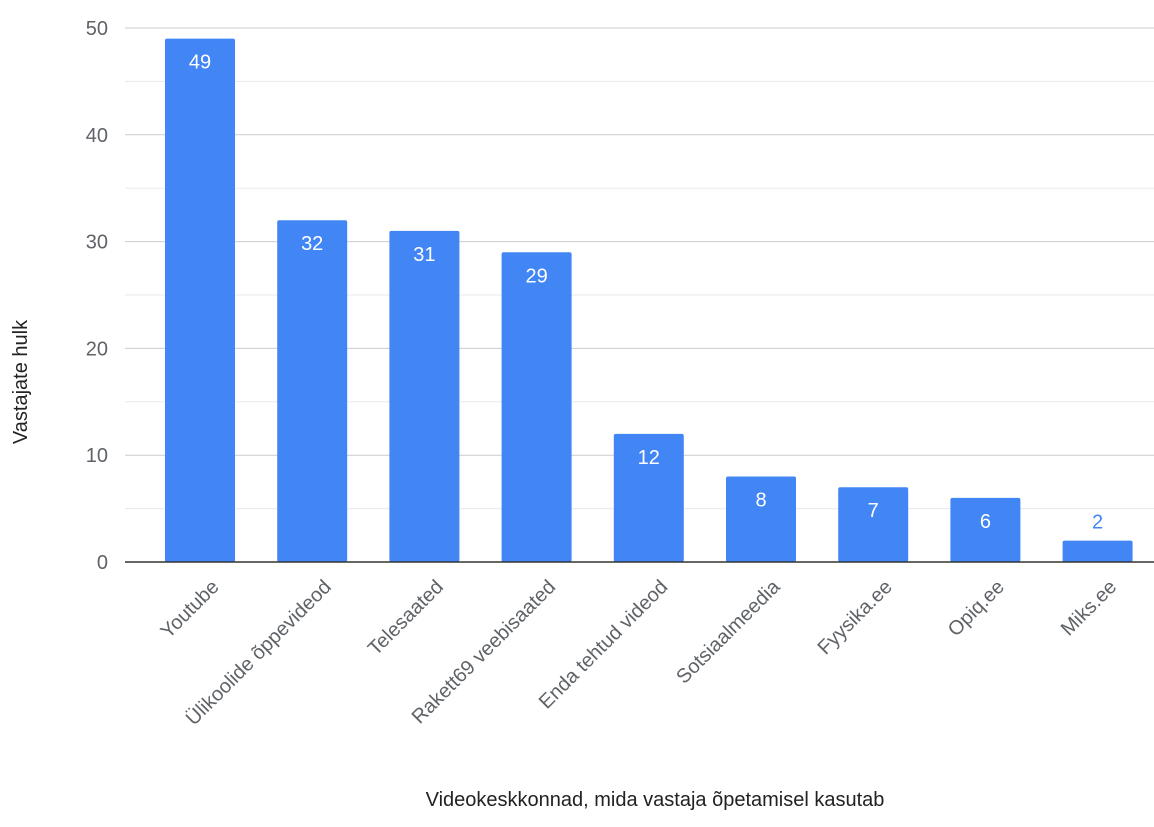 The height and width of the screenshot is (827, 1154). I want to click on x-category-label: Telesaated, so click(406, 618).